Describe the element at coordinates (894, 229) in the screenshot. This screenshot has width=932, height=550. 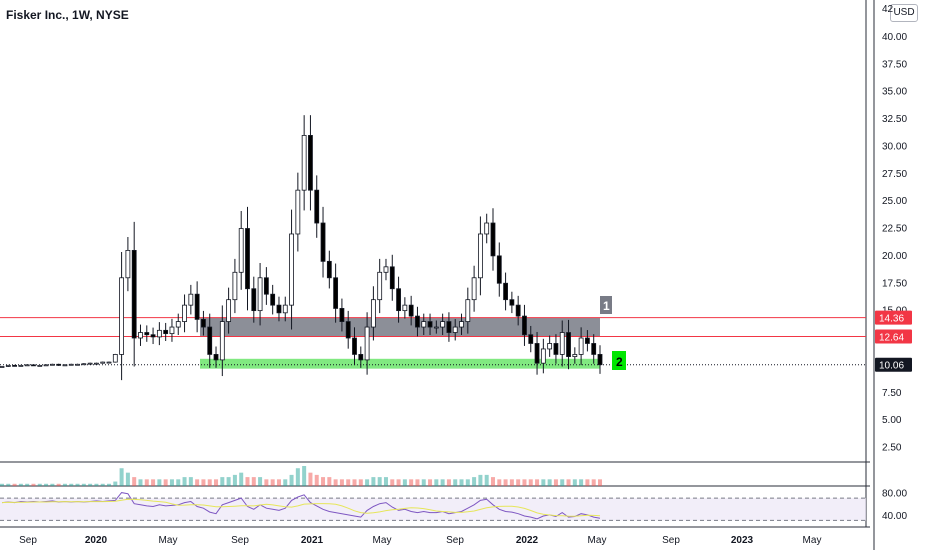
I see `y-tick-label: 22.50` at that location.